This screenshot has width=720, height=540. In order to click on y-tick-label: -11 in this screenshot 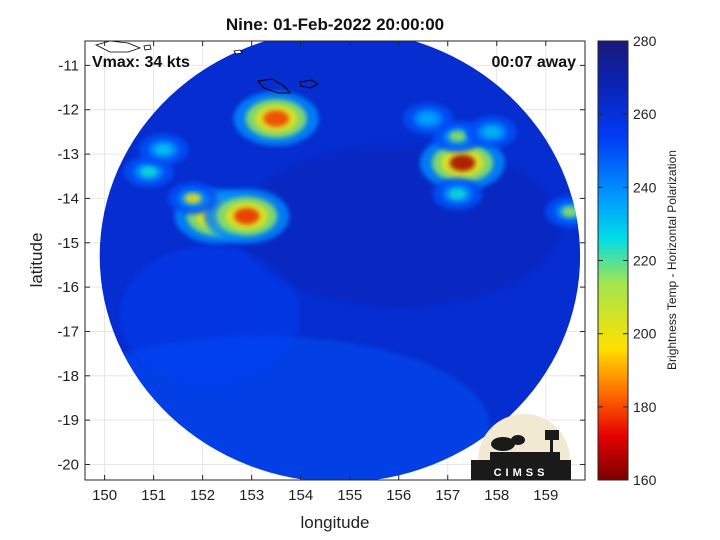, I will do `click(68, 65)`.